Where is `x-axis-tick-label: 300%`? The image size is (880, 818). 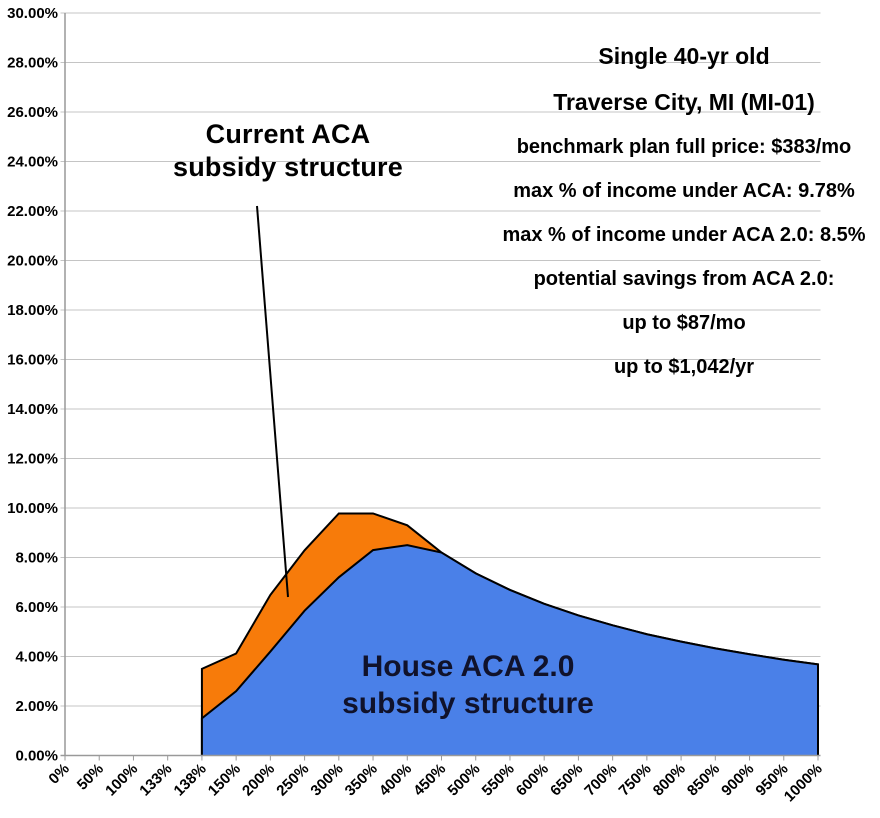 x-axis-tick-label: 300% is located at coordinates (326, 779).